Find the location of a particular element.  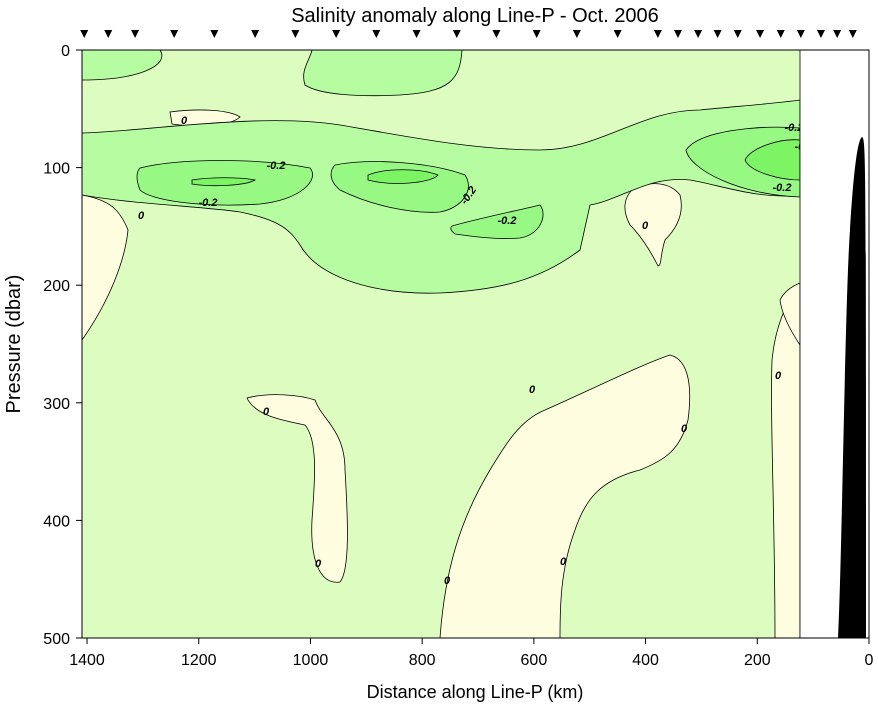

x-axis-label: Distance along Line-P (km) is located at coordinates (475, 692).